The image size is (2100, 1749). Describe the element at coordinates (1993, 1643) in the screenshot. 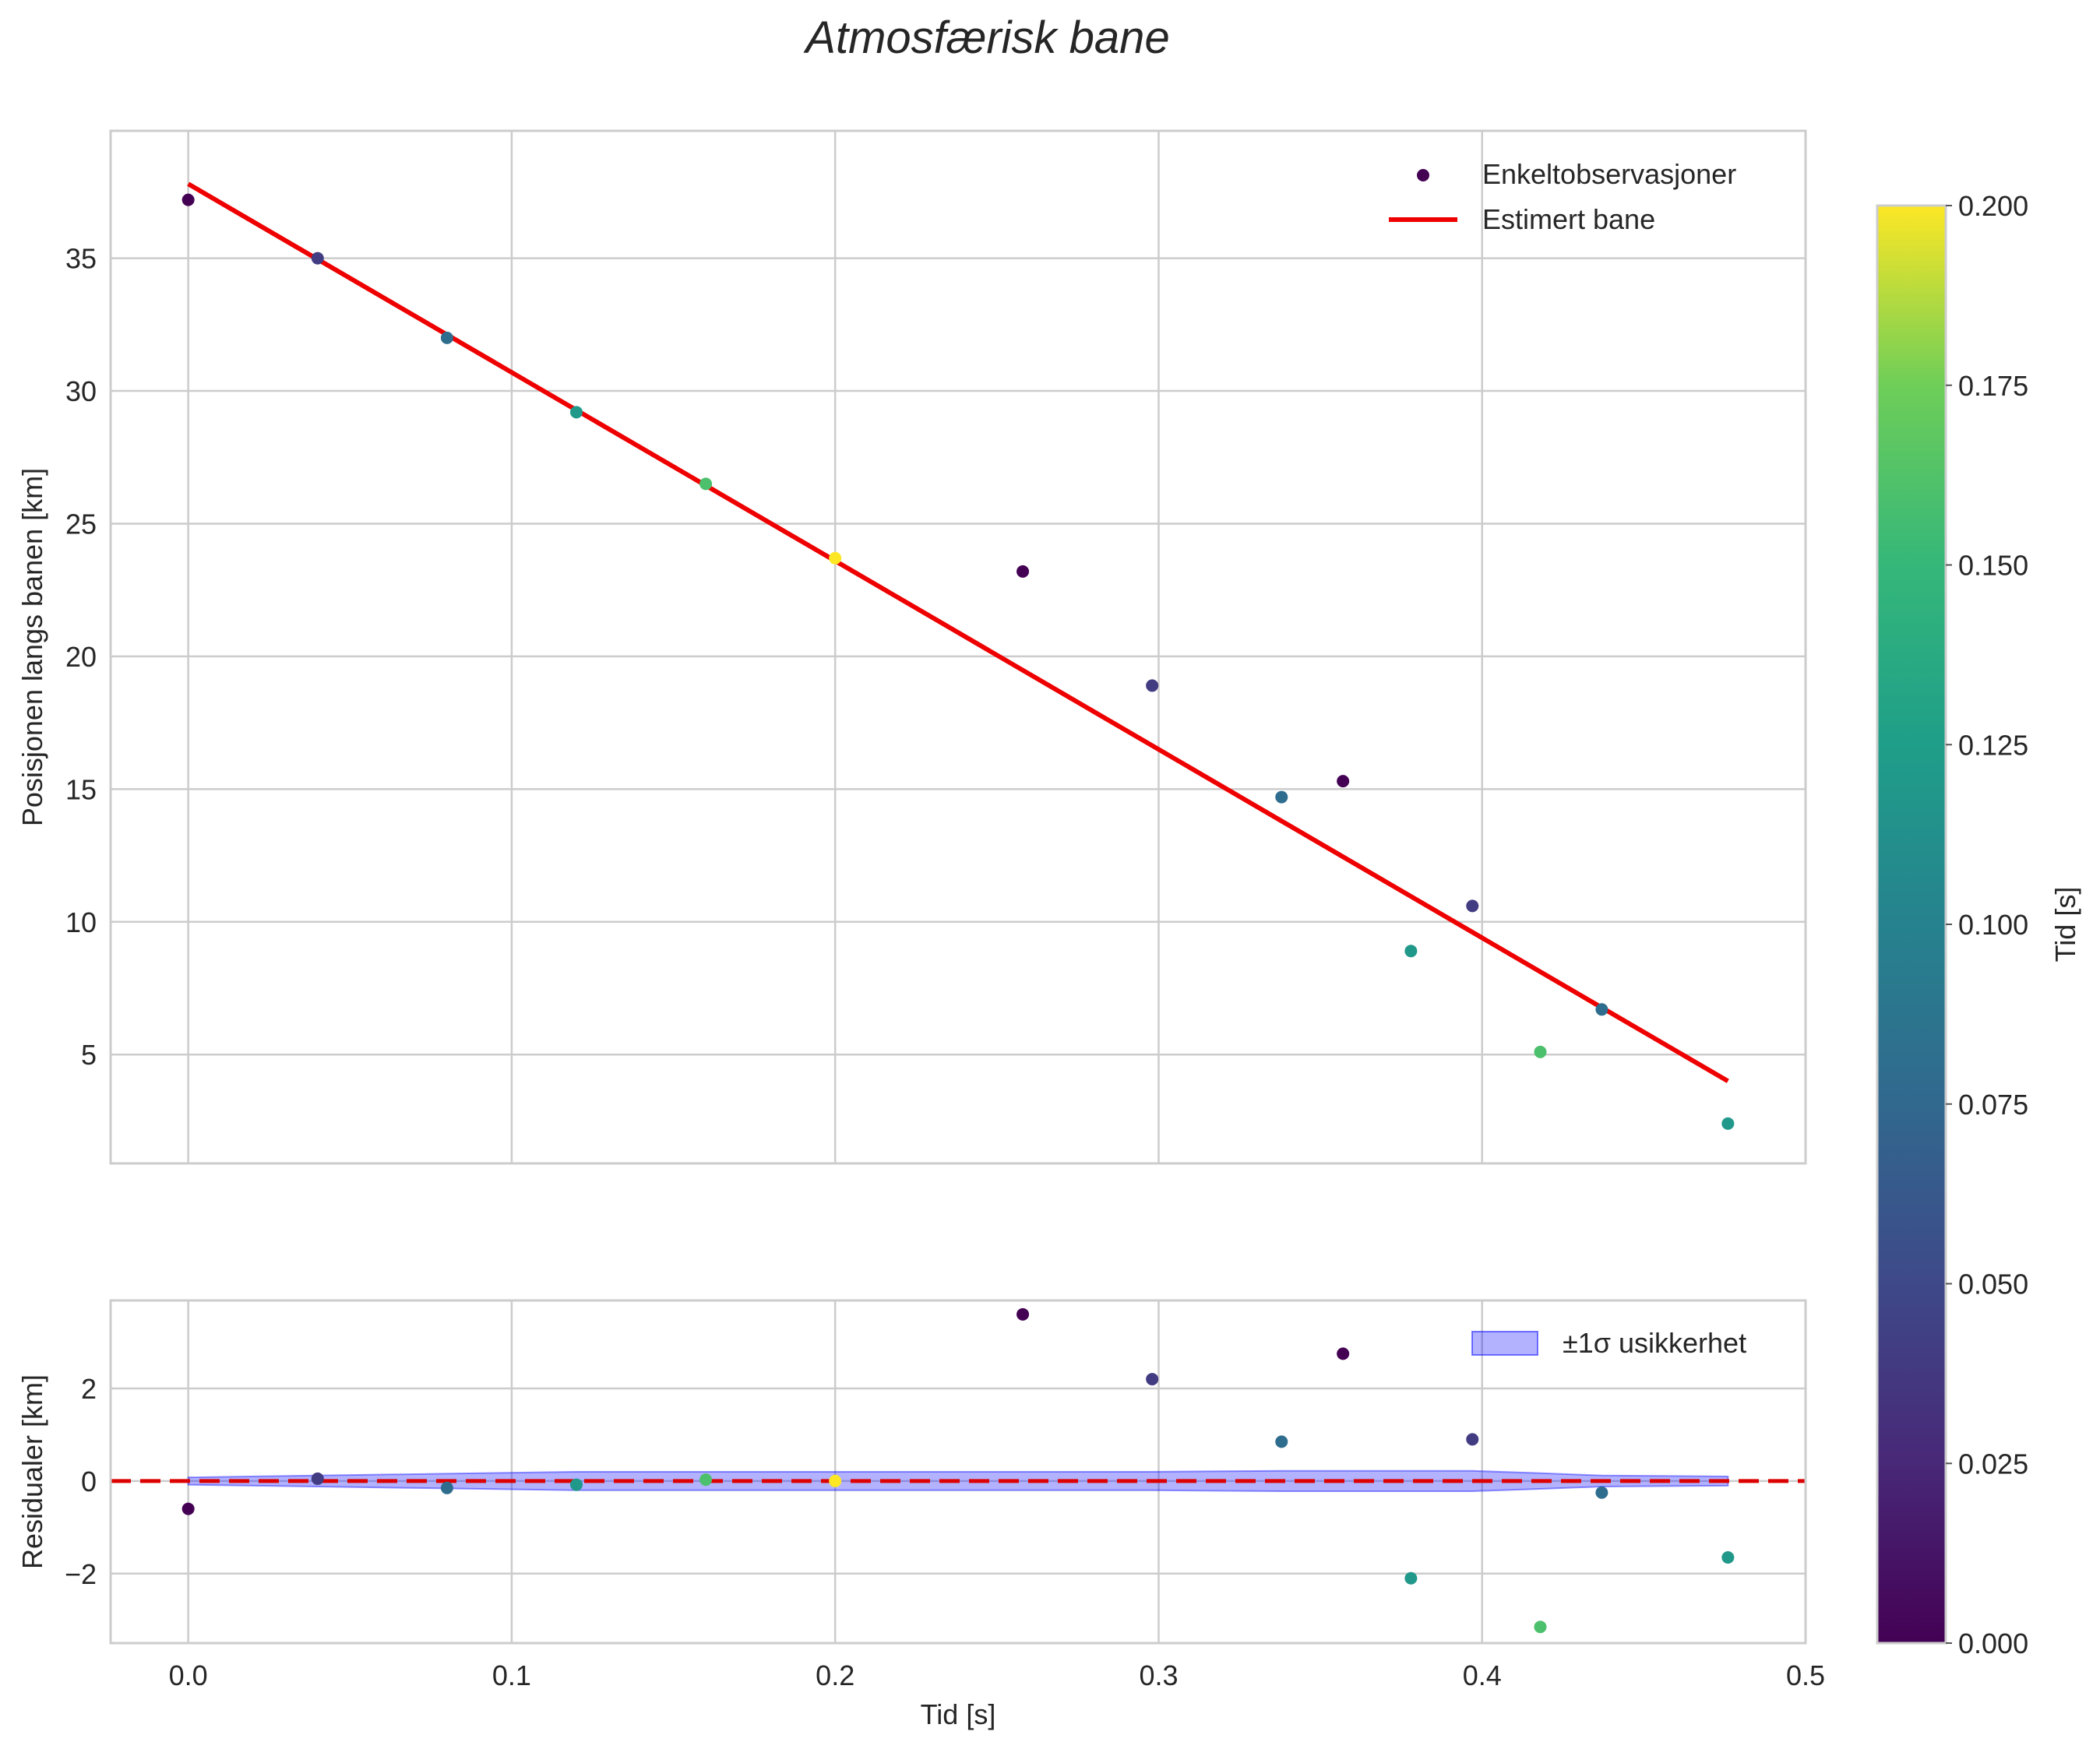

I see `colorbar-tick-label: 0.000` at that location.